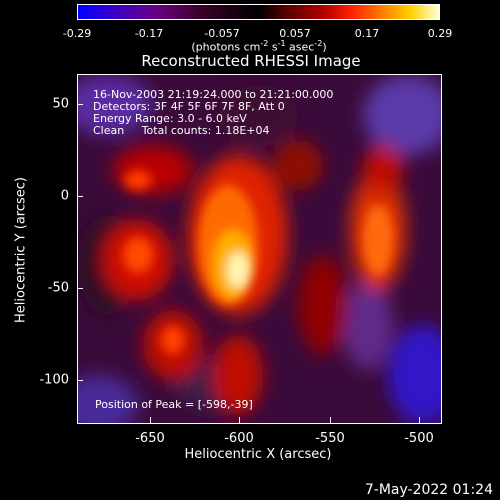 The height and width of the screenshot is (500, 500). I want to click on colorbar-tick-label: 0.057, so click(295, 33).